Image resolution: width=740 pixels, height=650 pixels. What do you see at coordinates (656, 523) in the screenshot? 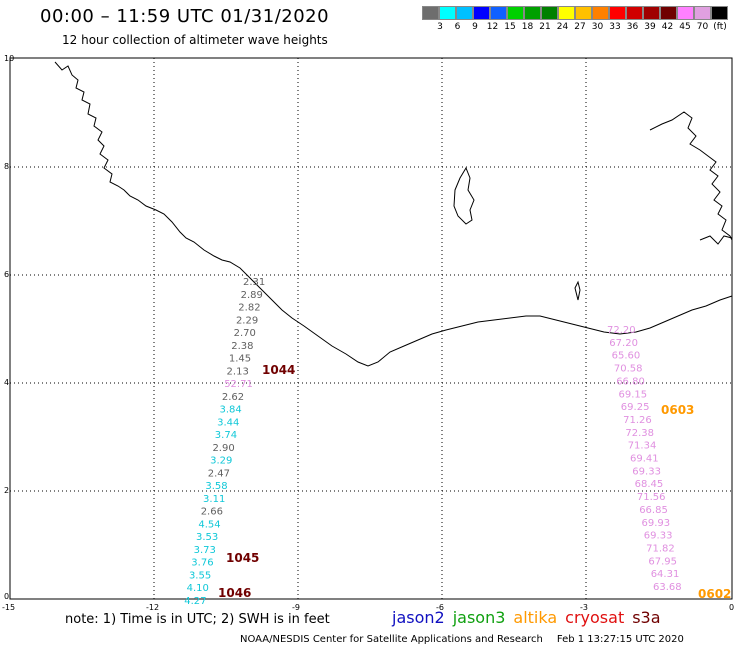
I see `swh-value: 69.93` at bounding box center [656, 523].